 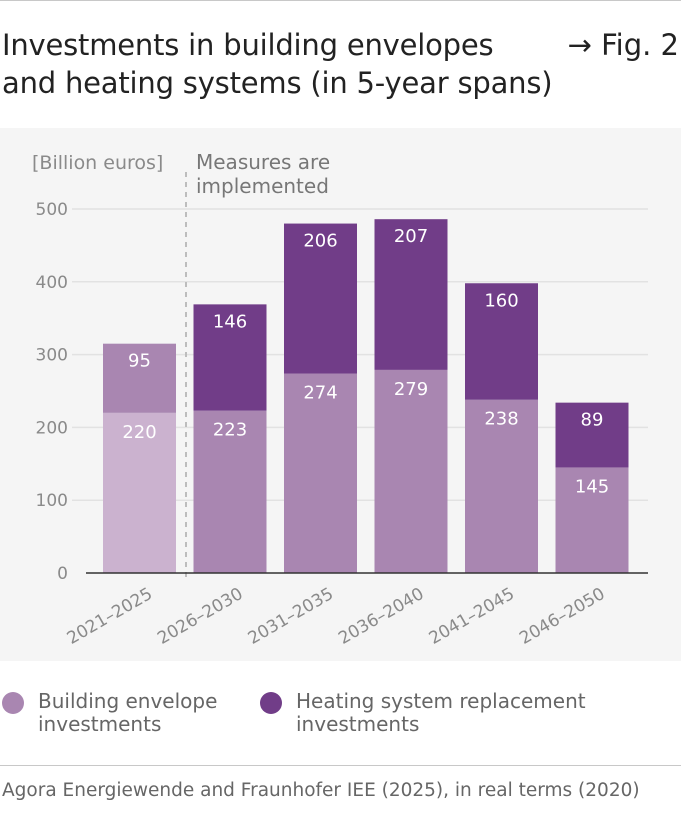 I want to click on y-axis-unit-label: [Billion euros], so click(x=97, y=163).